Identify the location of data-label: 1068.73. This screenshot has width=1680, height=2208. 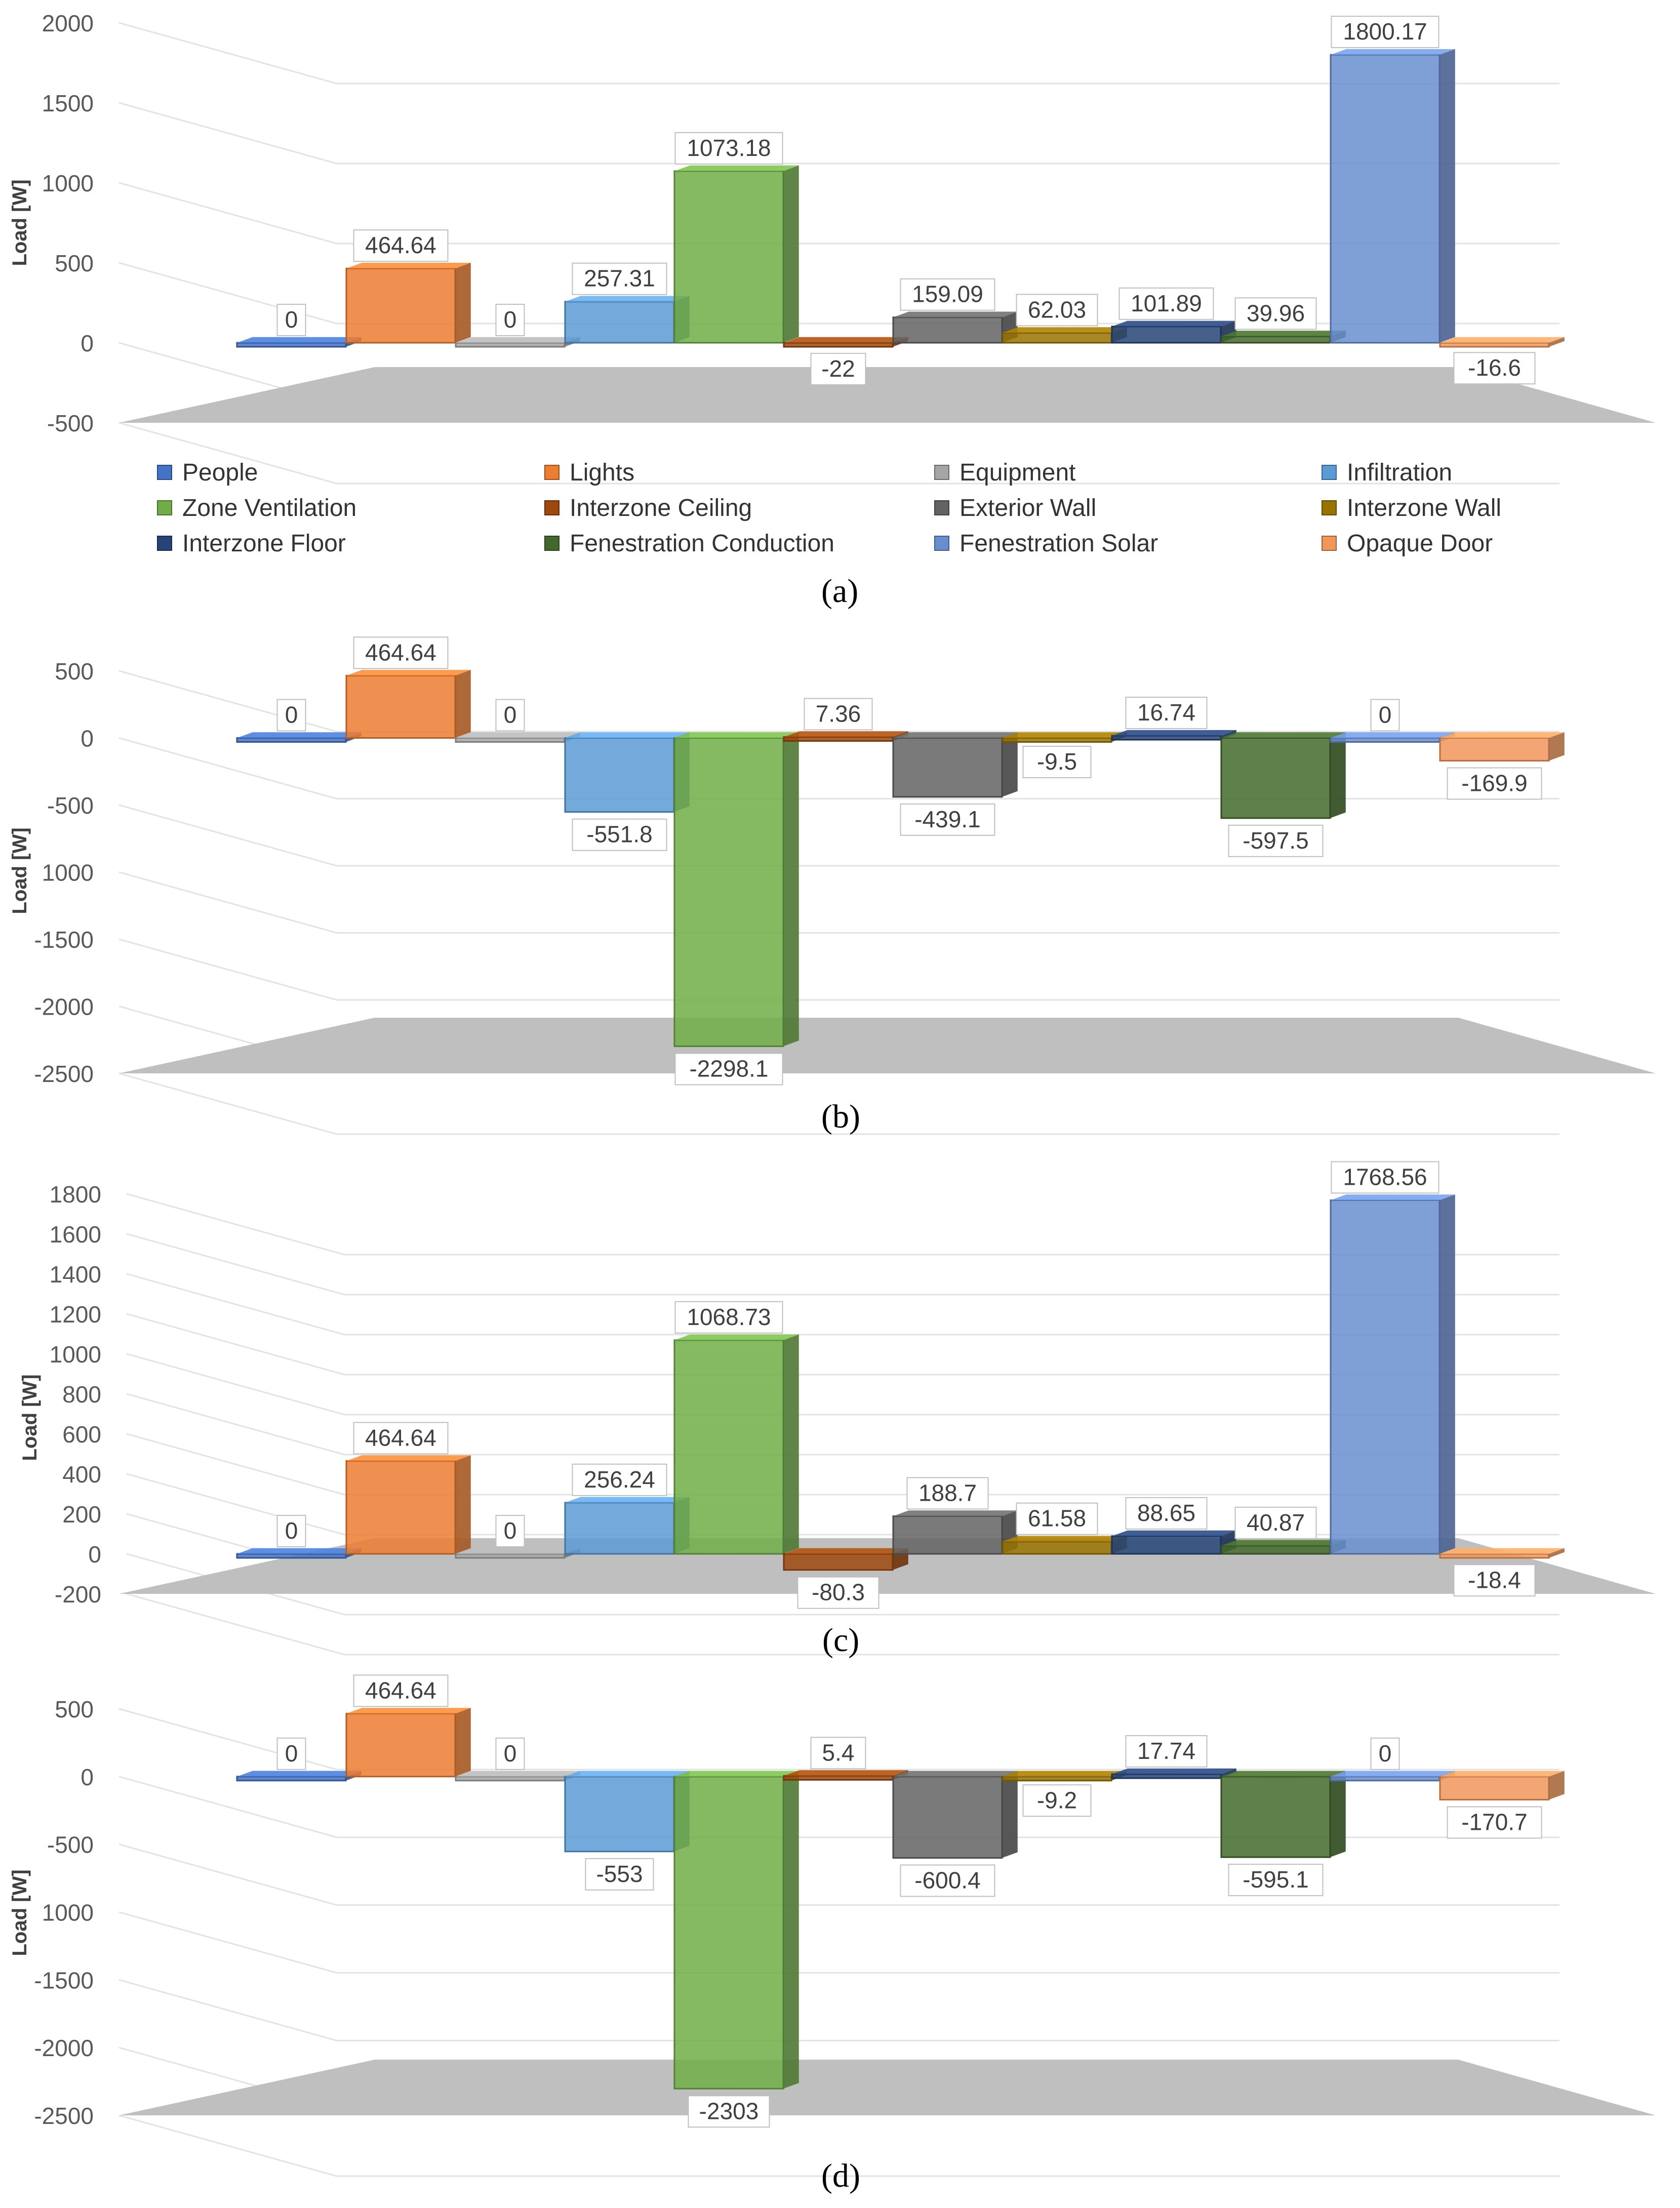
(729, 1317).